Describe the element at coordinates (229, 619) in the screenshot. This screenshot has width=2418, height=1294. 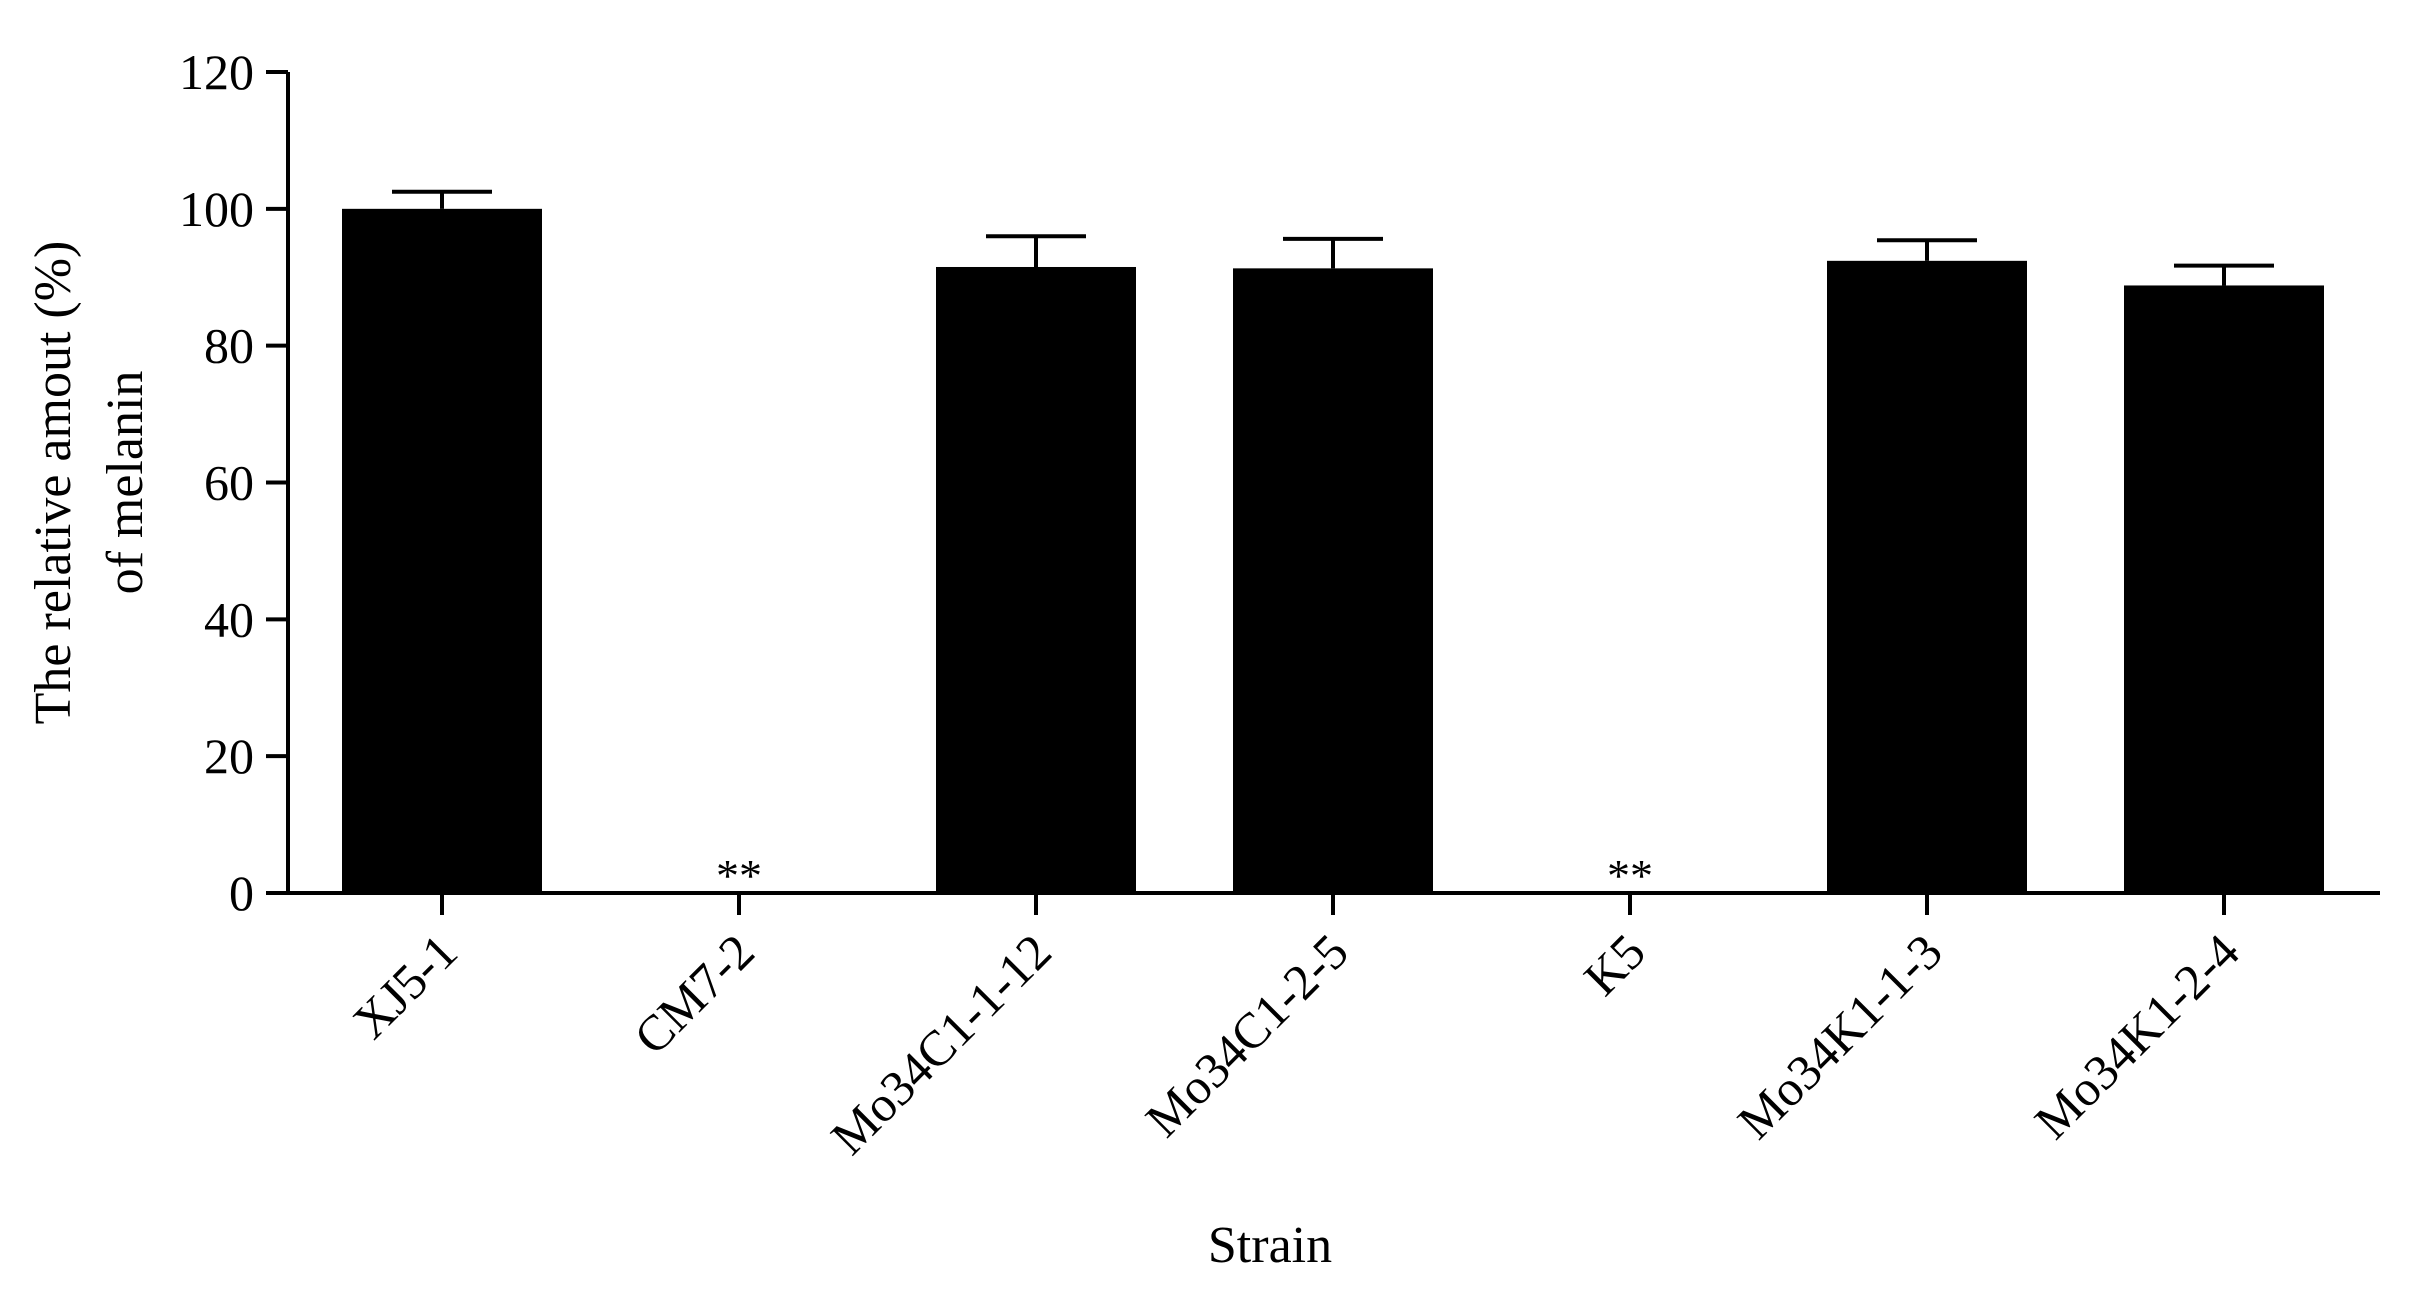
I see `y-tick-label: 40` at that location.